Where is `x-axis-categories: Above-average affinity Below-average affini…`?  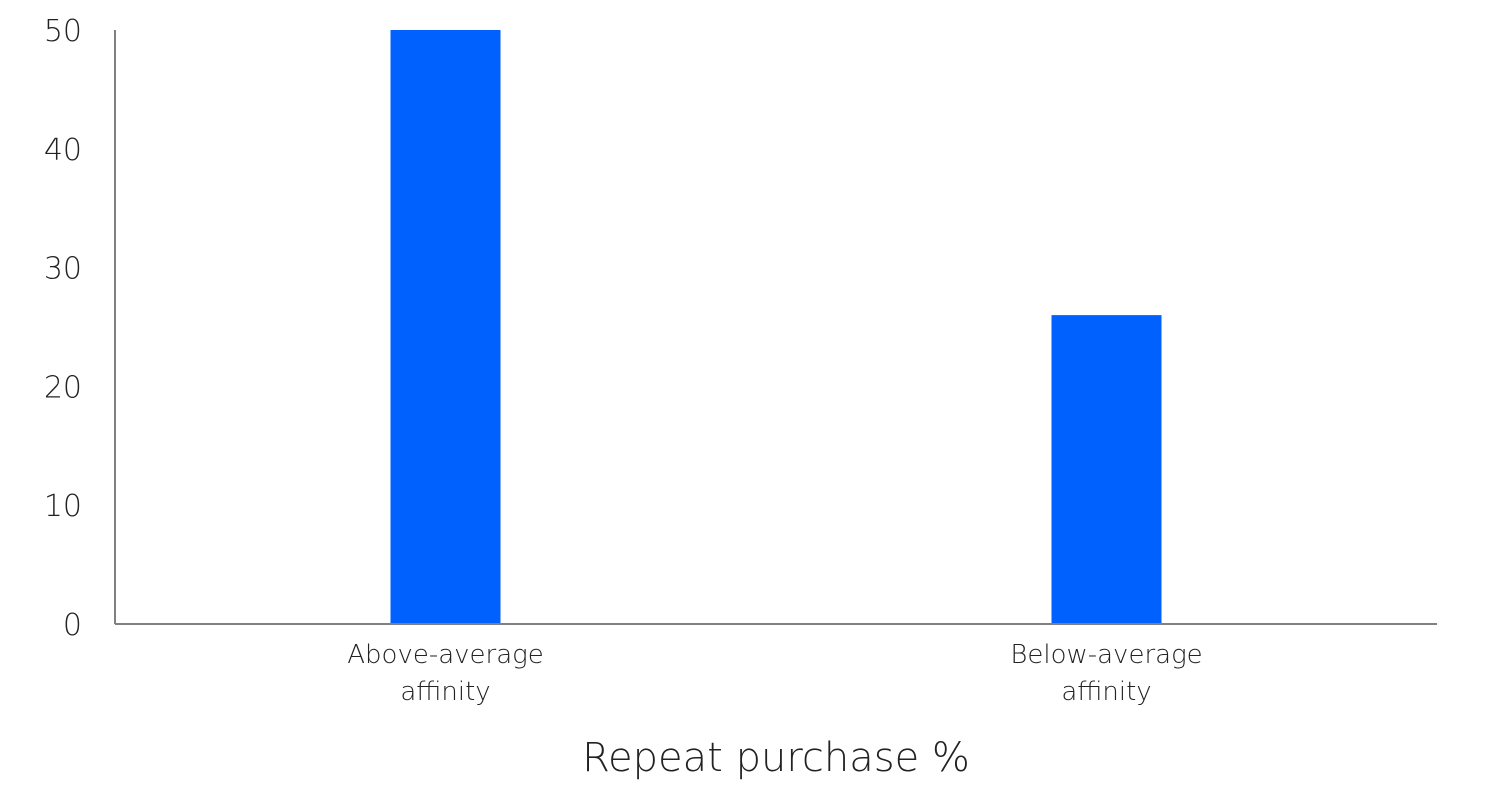 x-axis-categories: Above-average affinity Below-average affini… is located at coordinates (774, 673).